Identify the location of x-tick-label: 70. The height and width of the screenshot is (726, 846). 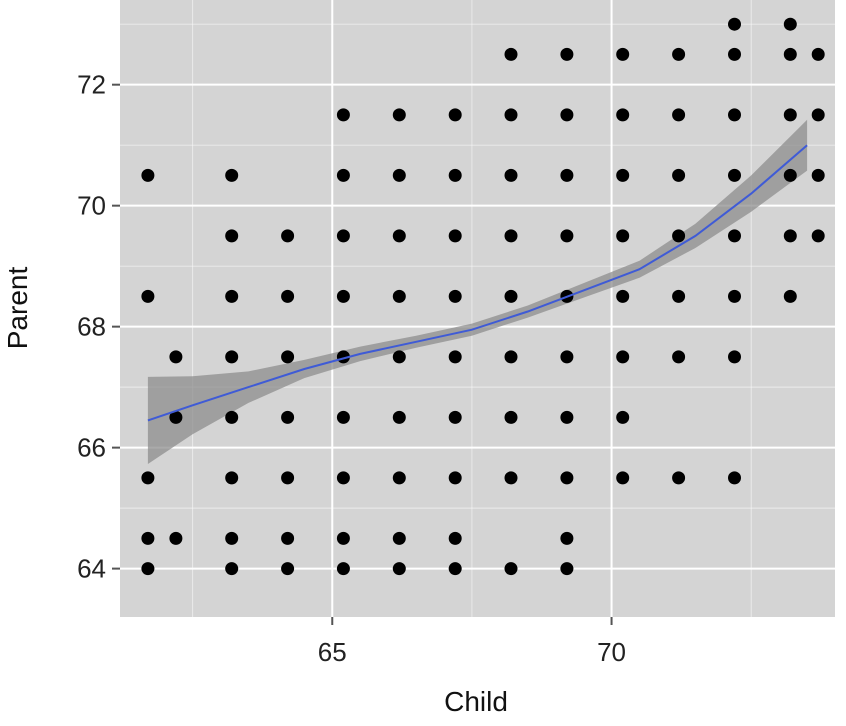
(611, 652).